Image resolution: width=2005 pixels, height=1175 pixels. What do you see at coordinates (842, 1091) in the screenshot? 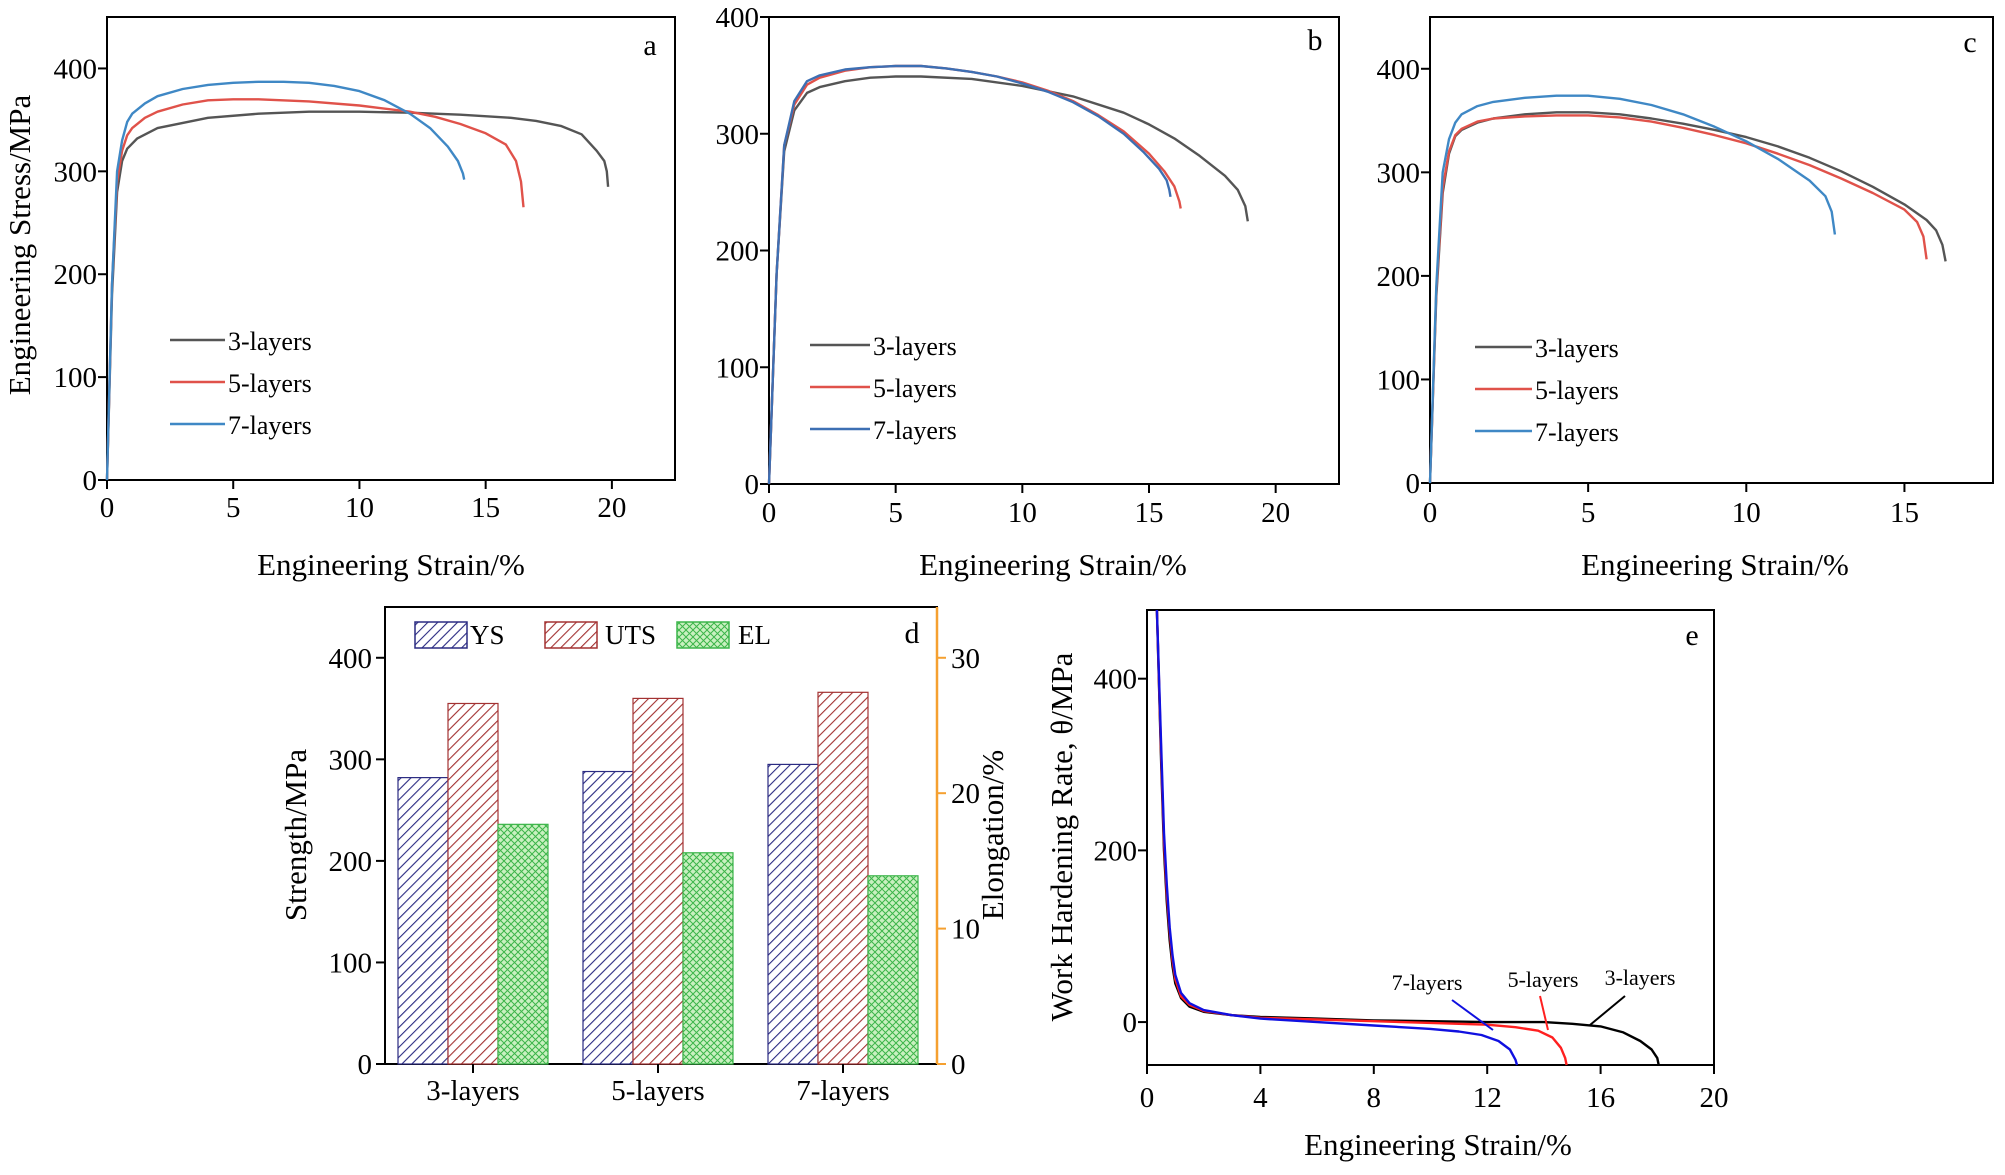
I see `category-label: 7-layers` at bounding box center [842, 1091].